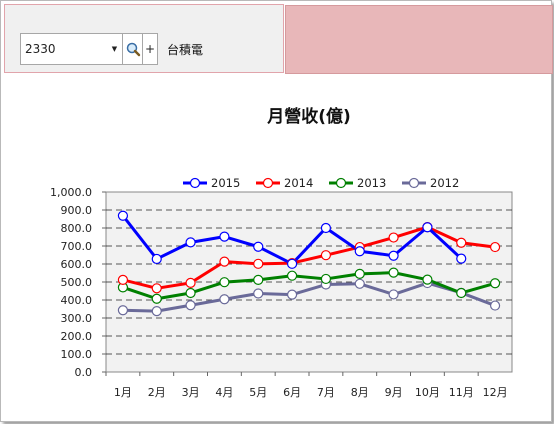 Image resolution: width=554 pixels, height=424 pixels. What do you see at coordinates (77, 318) in the screenshot?
I see `y-tick-label: 300.0` at bounding box center [77, 318].